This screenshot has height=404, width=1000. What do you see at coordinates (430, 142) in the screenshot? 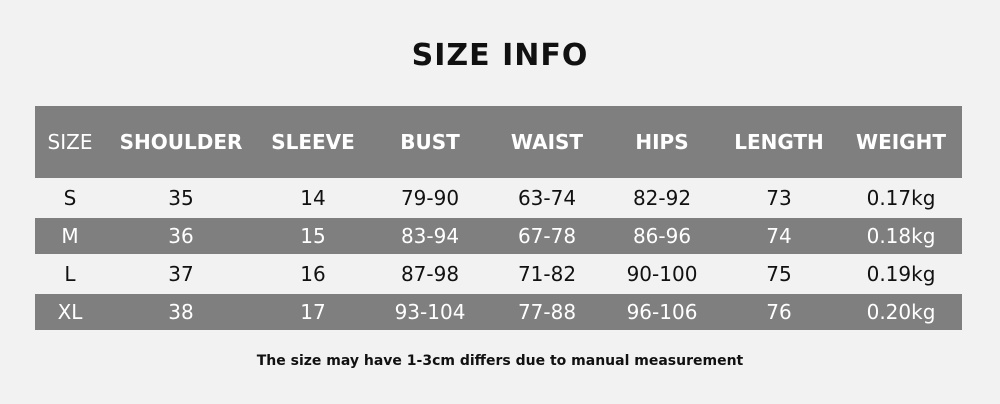
I see `column-header: BUST` at bounding box center [430, 142].